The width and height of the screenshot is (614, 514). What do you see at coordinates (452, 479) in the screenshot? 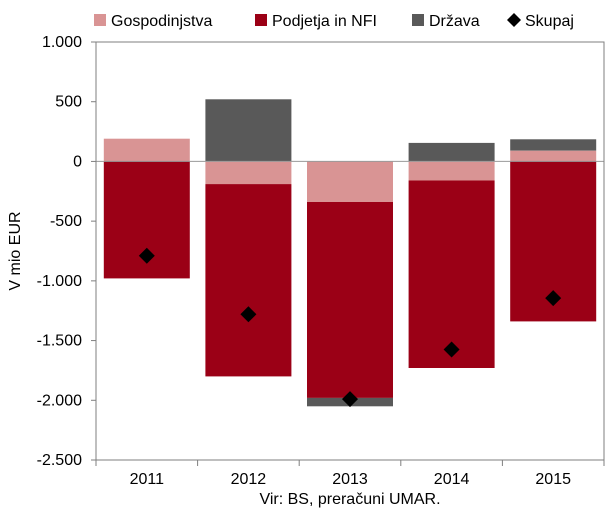
I see `x-tick-label-2014: 2014` at bounding box center [452, 479].